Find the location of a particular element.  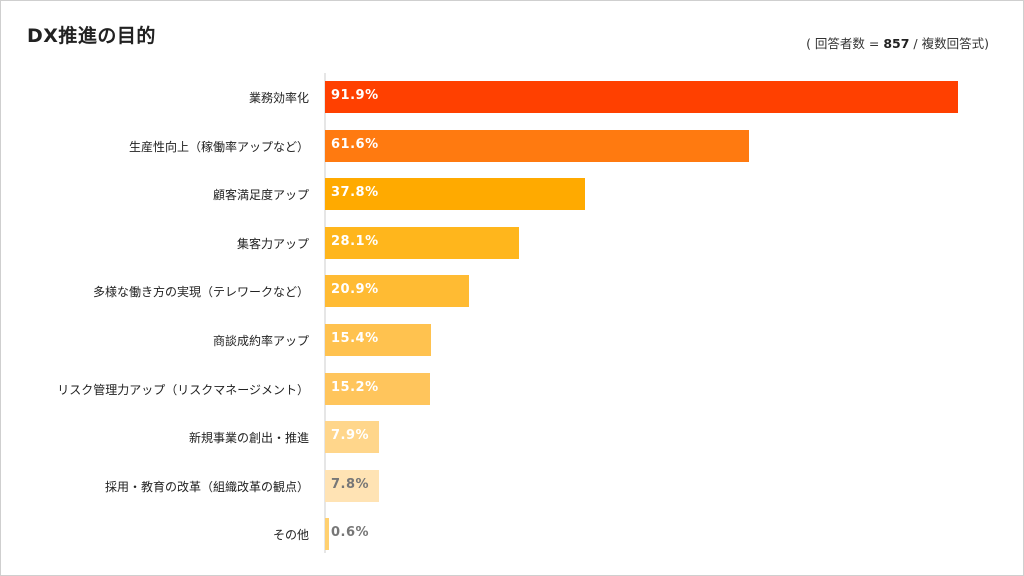

chart-title: DX推進の目的 is located at coordinates (91, 36).